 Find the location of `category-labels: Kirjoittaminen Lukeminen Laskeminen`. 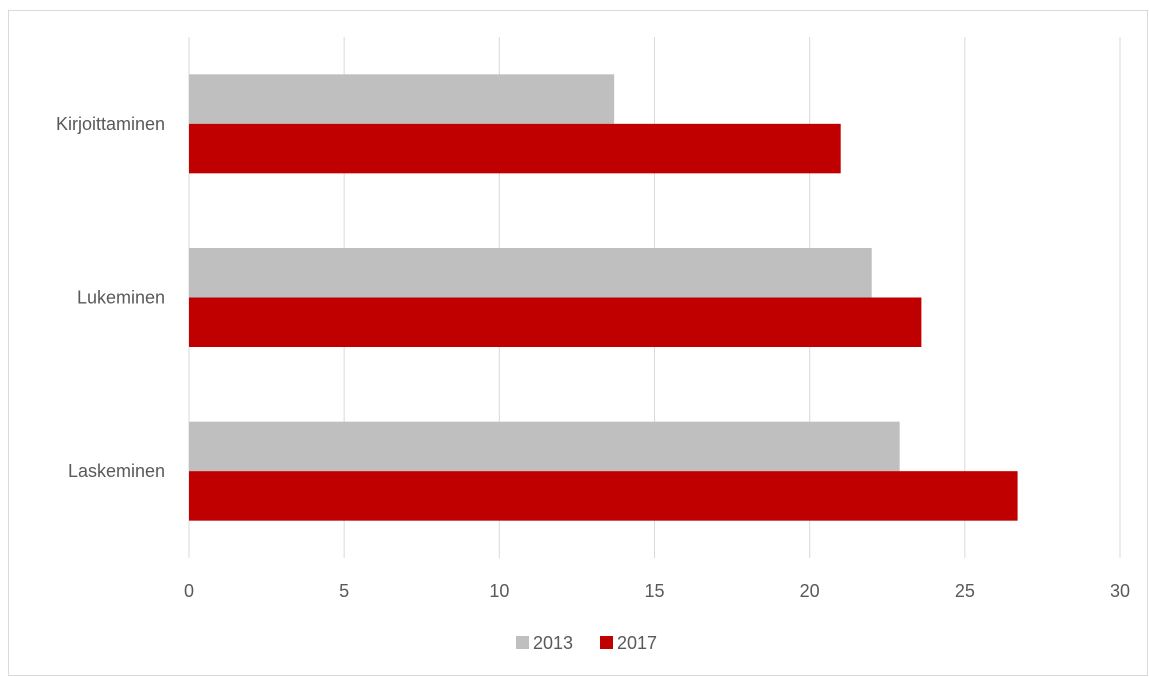

category-labels: Kirjoittaminen Lukeminen Laskeminen is located at coordinates (110, 297).